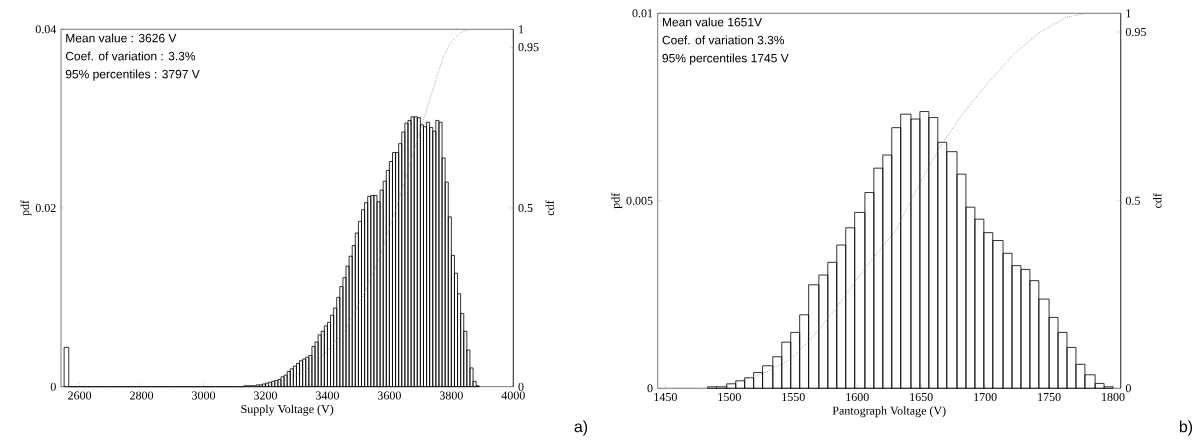 The height and width of the screenshot is (441, 1199). I want to click on x-tick-label: 3200, so click(266, 395).